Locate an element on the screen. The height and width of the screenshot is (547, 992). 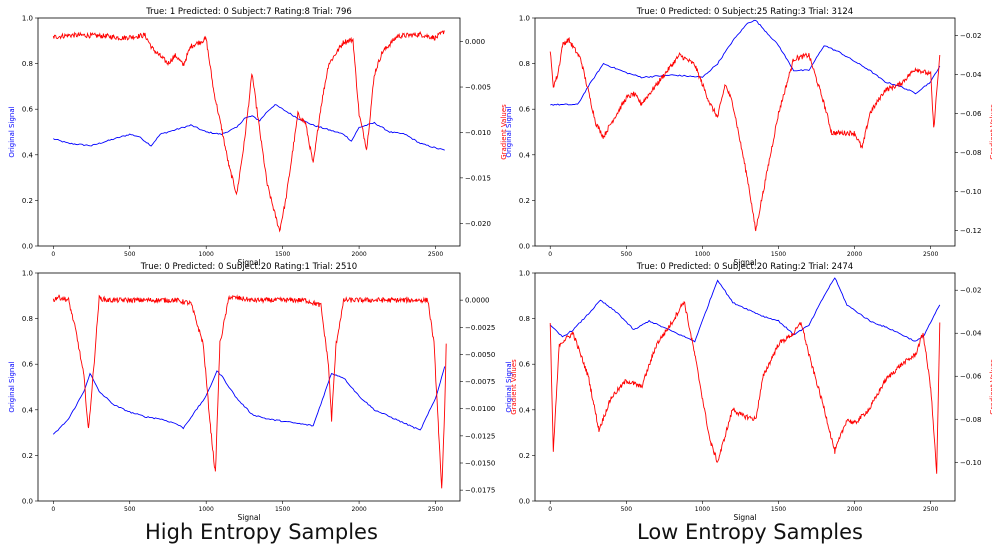
caption-low-entropy: Low Entropy Samples is located at coordinates (750, 532).